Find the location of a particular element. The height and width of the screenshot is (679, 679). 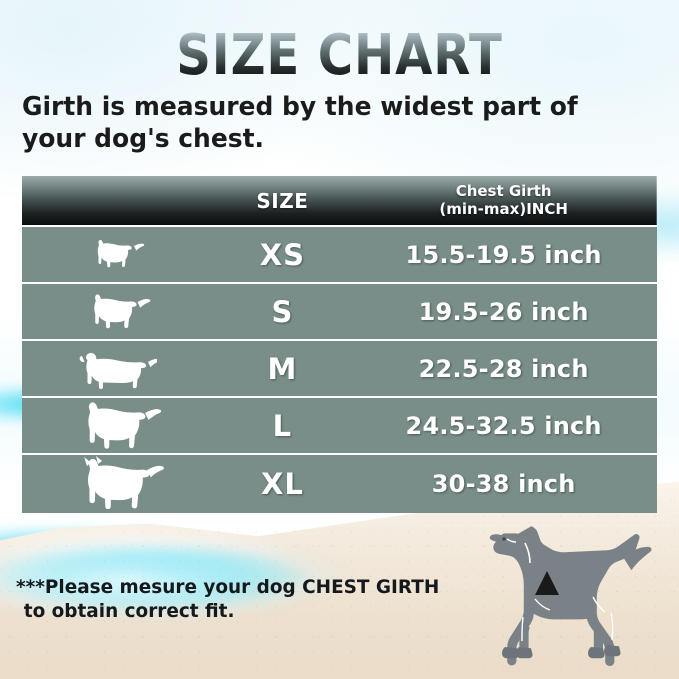

table-row: S 19.5-26 inch is located at coordinates (339, 311).